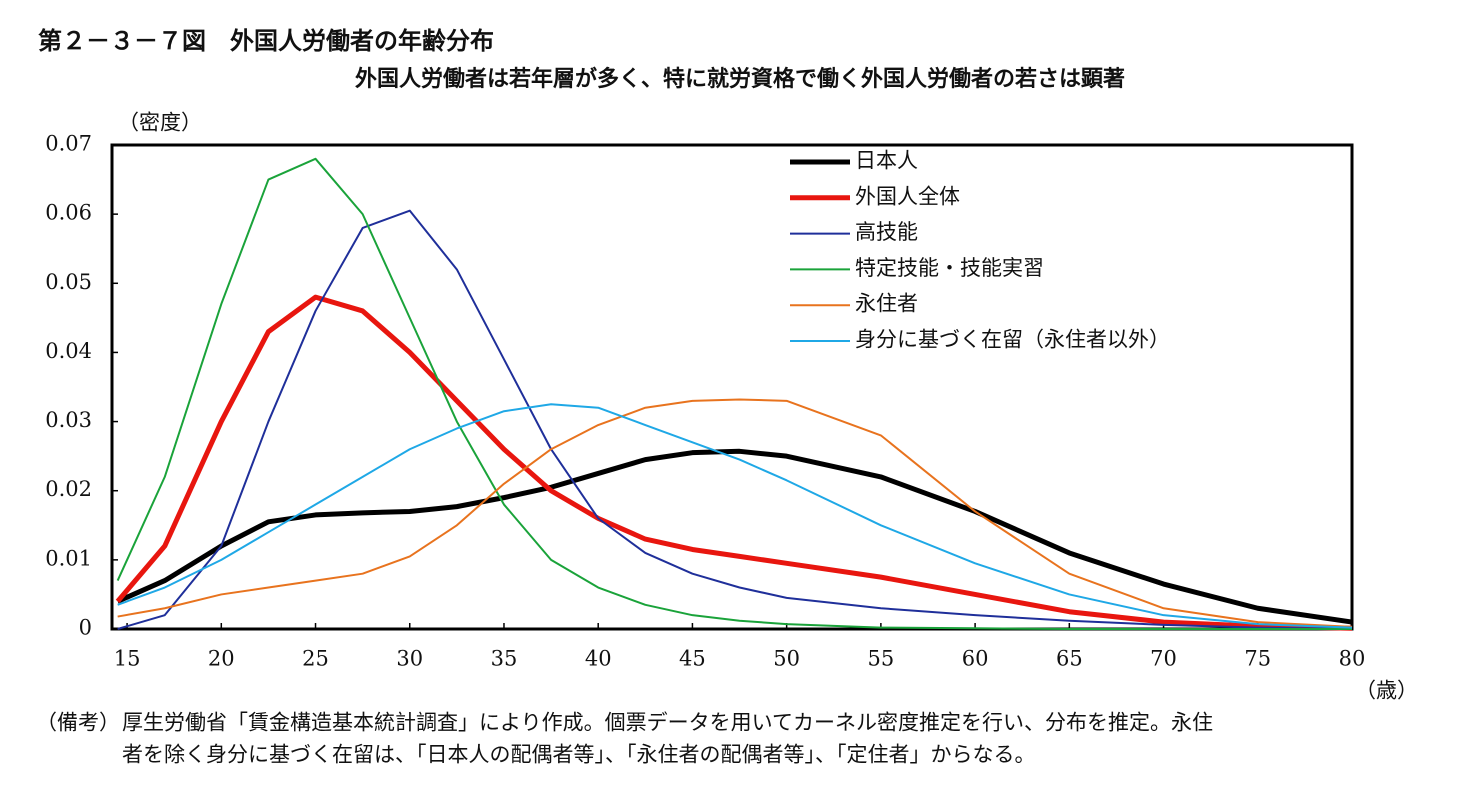 The width and height of the screenshot is (1471, 798). Describe the element at coordinates (68, 558) in the screenshot. I see `y-tick-label: 0.01` at that location.